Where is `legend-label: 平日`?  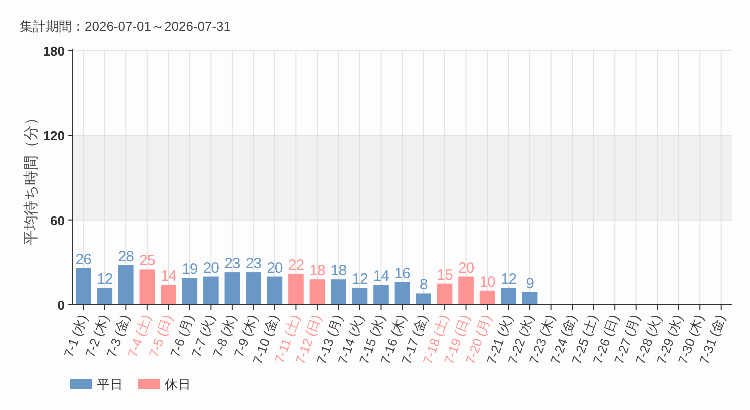
legend-label: 平日 is located at coordinates (110, 384).